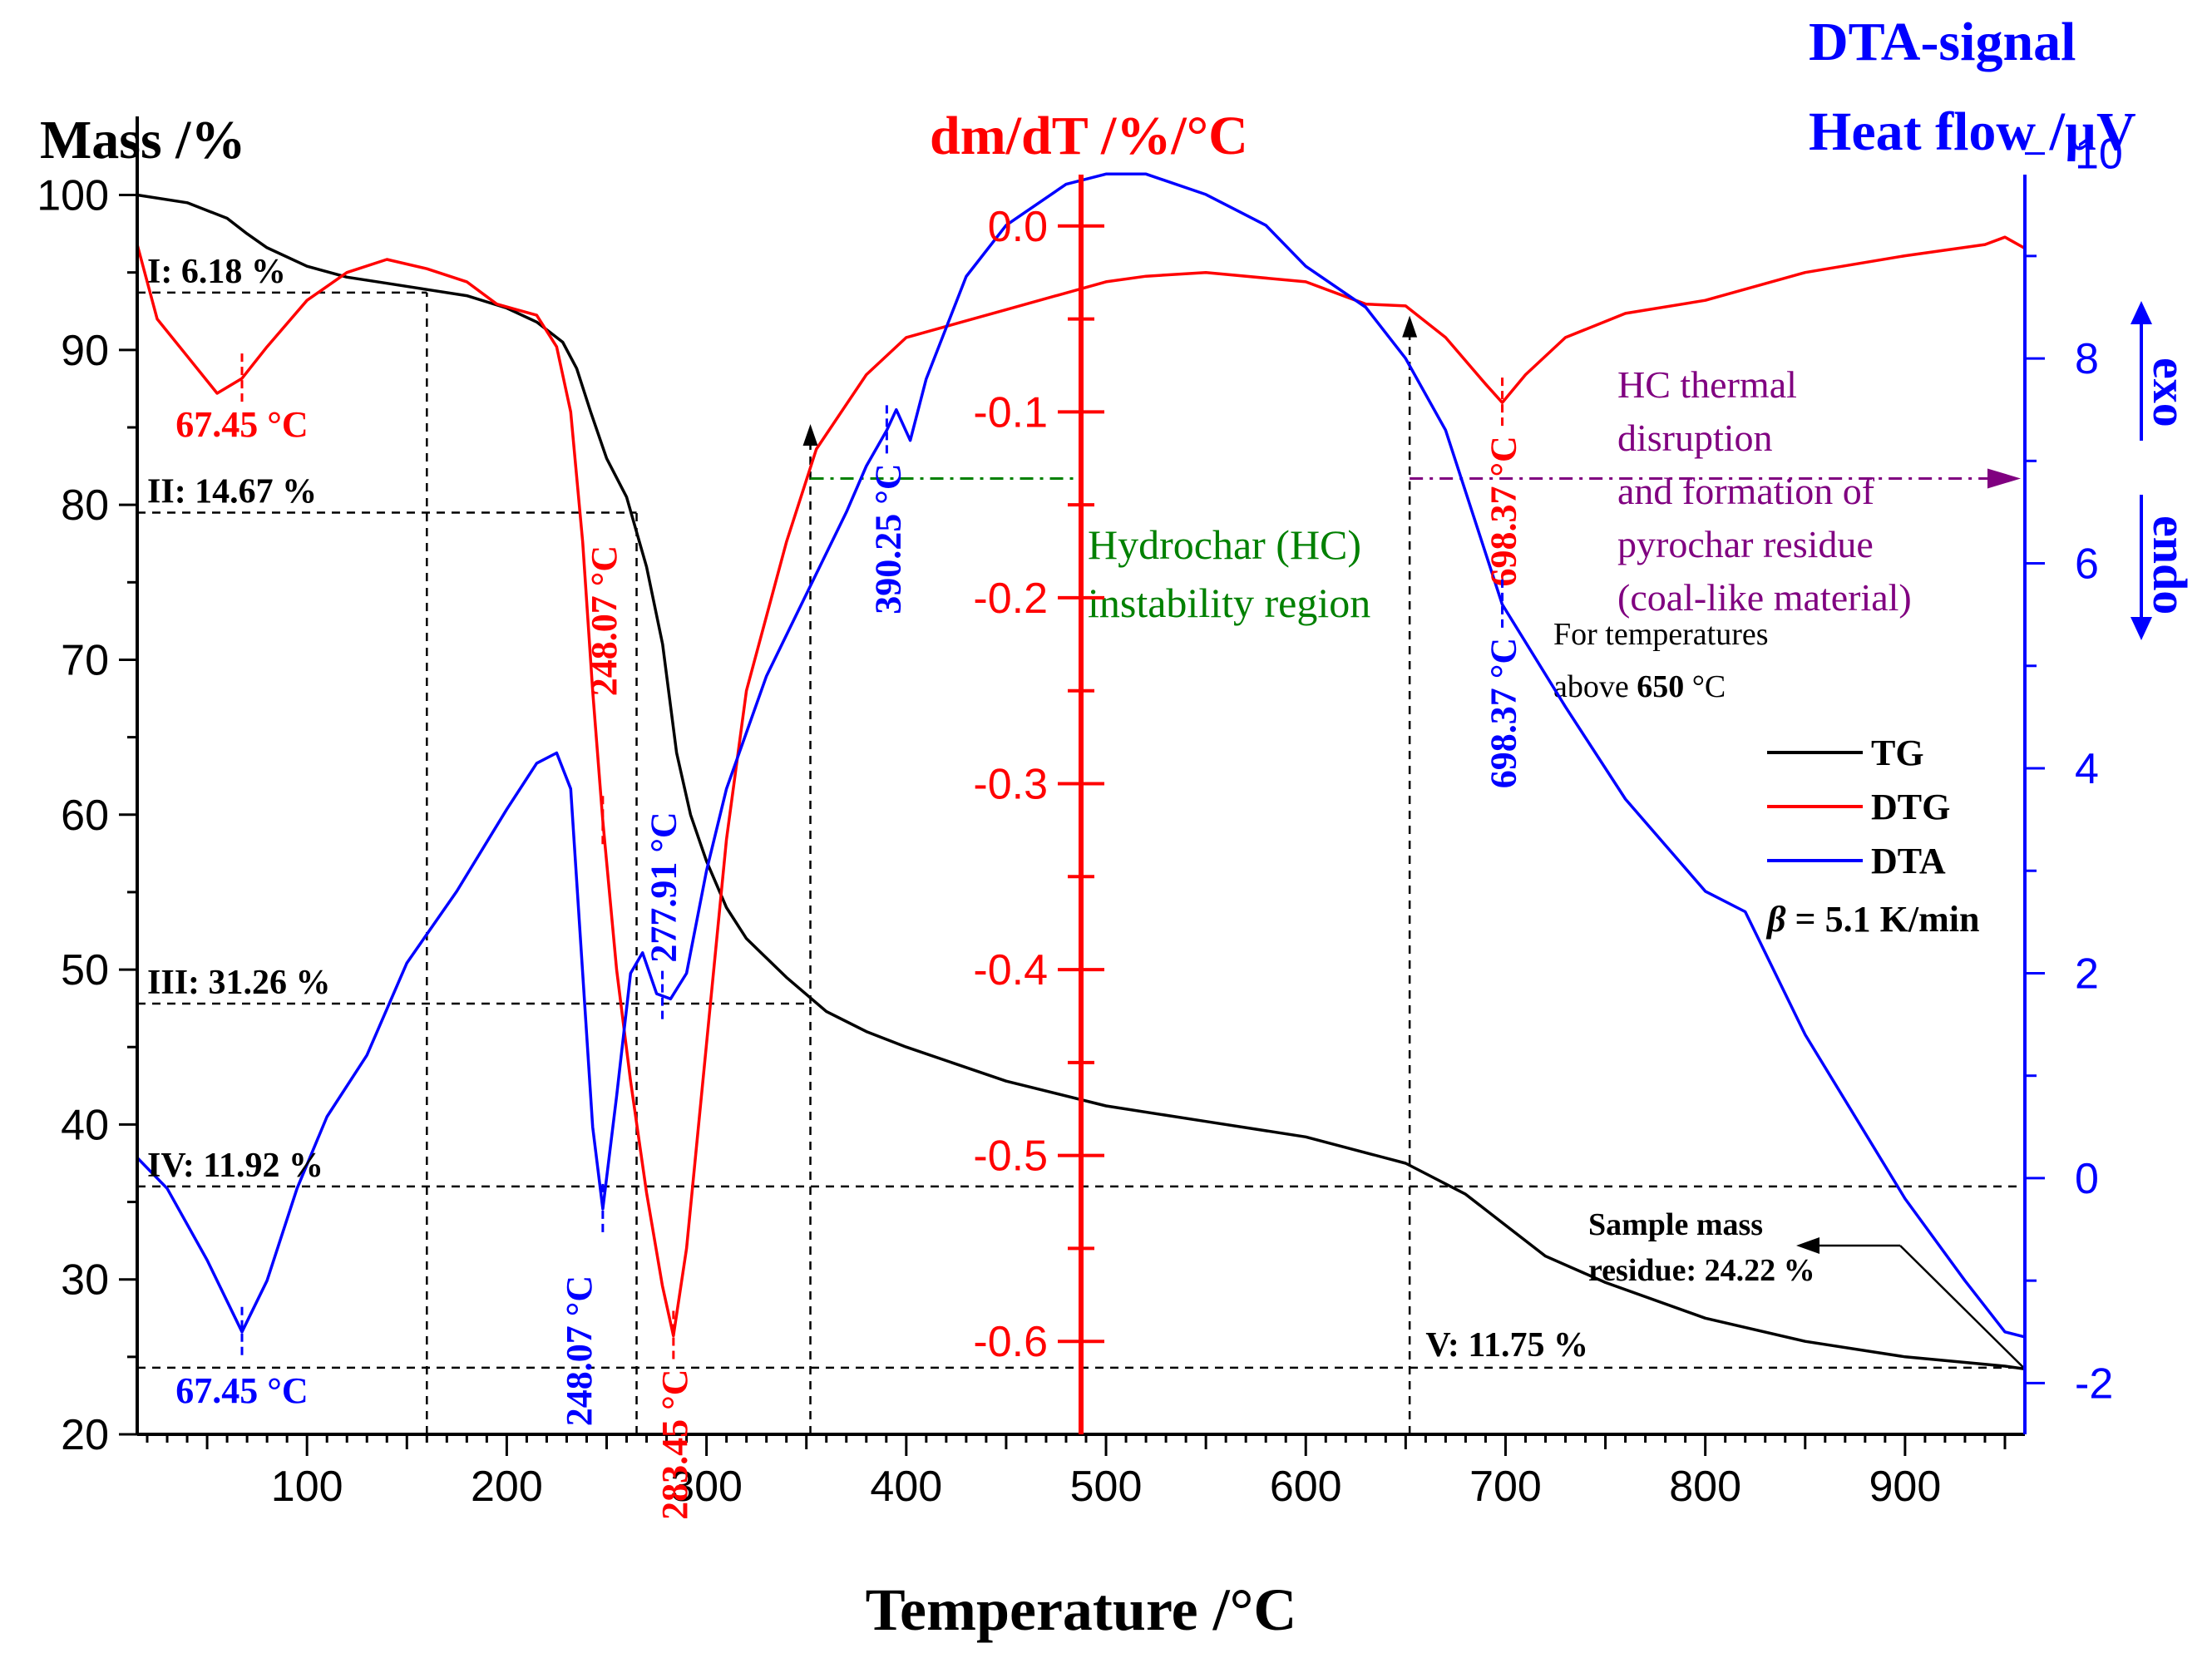 This screenshot has height=1658, width=2212. Describe the element at coordinates (85, 970) in the screenshot. I see `mass-tick-label: 50` at that location.